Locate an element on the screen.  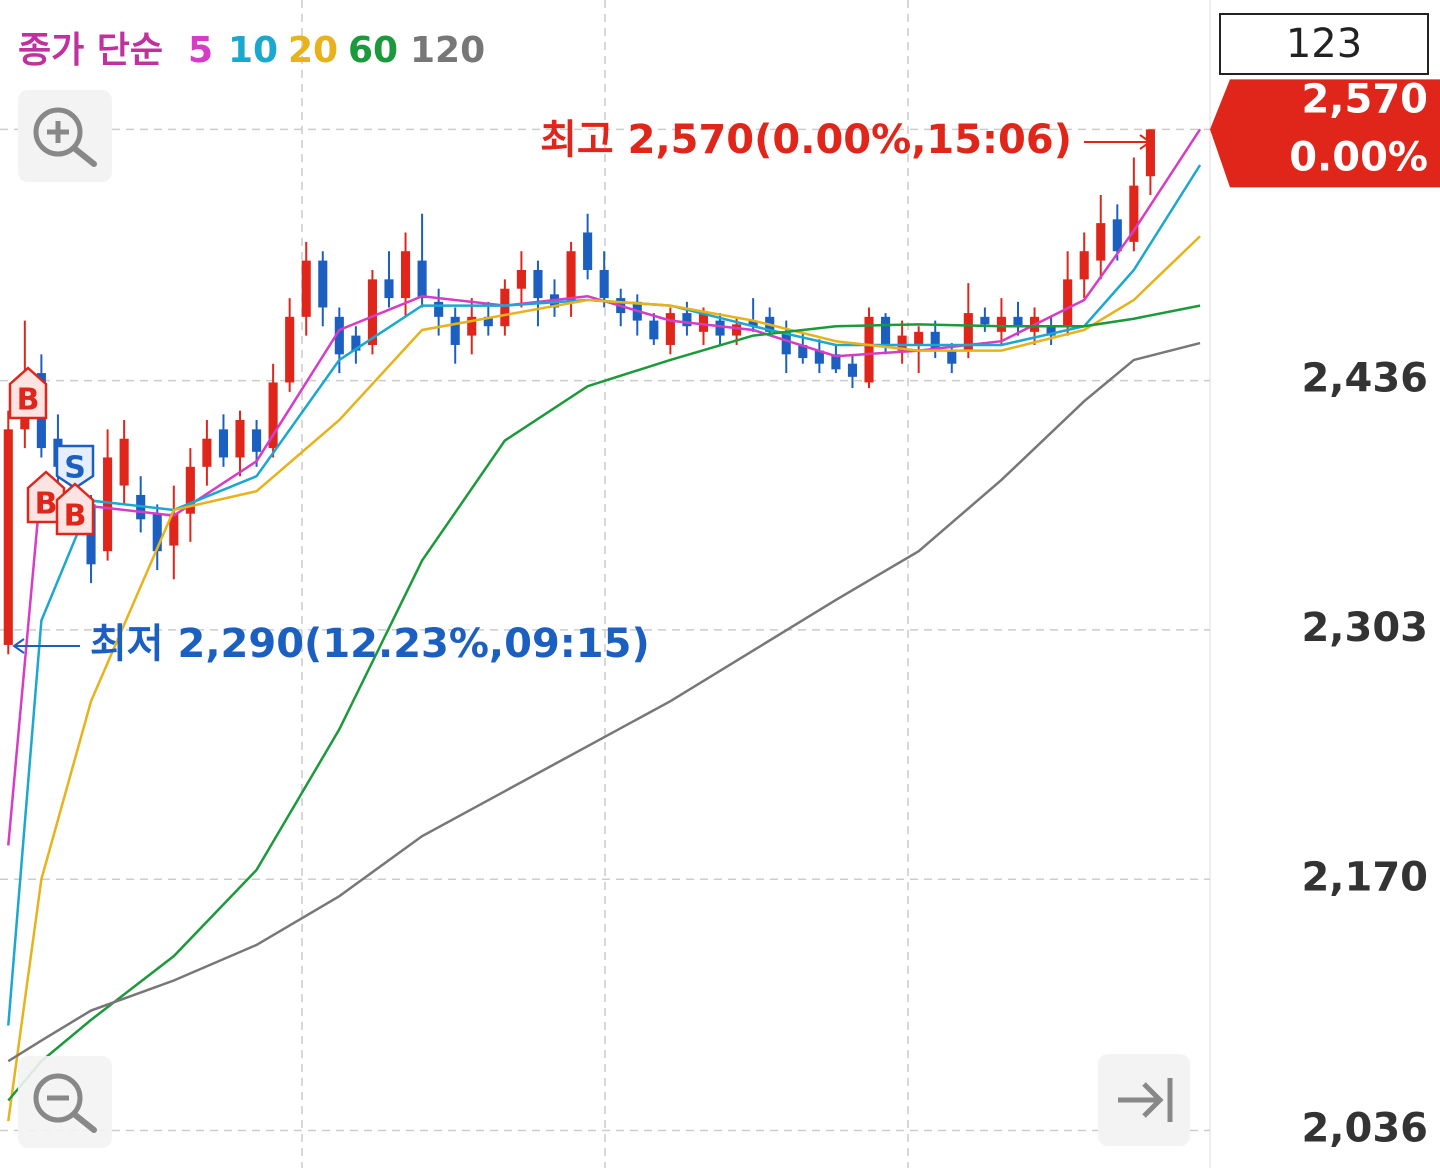
legend-entry: 20 is located at coordinates (313, 50).